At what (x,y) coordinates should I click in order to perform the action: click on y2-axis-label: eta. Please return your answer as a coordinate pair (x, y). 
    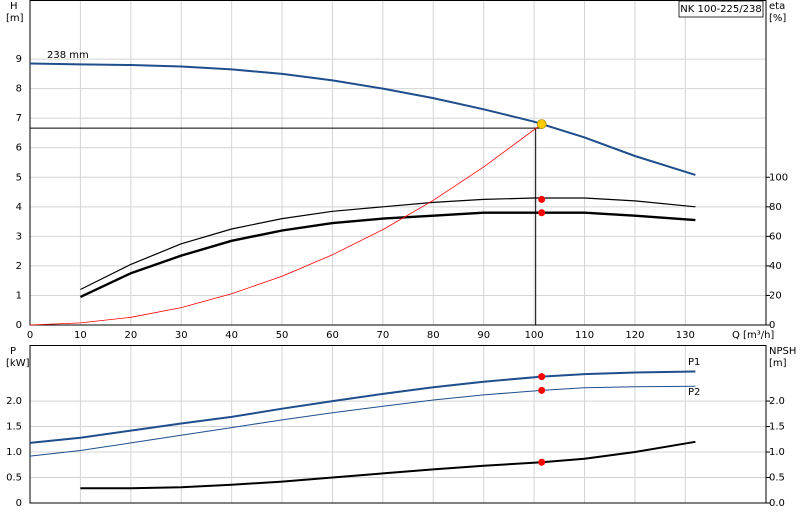
    Looking at the image, I should click on (777, 6).